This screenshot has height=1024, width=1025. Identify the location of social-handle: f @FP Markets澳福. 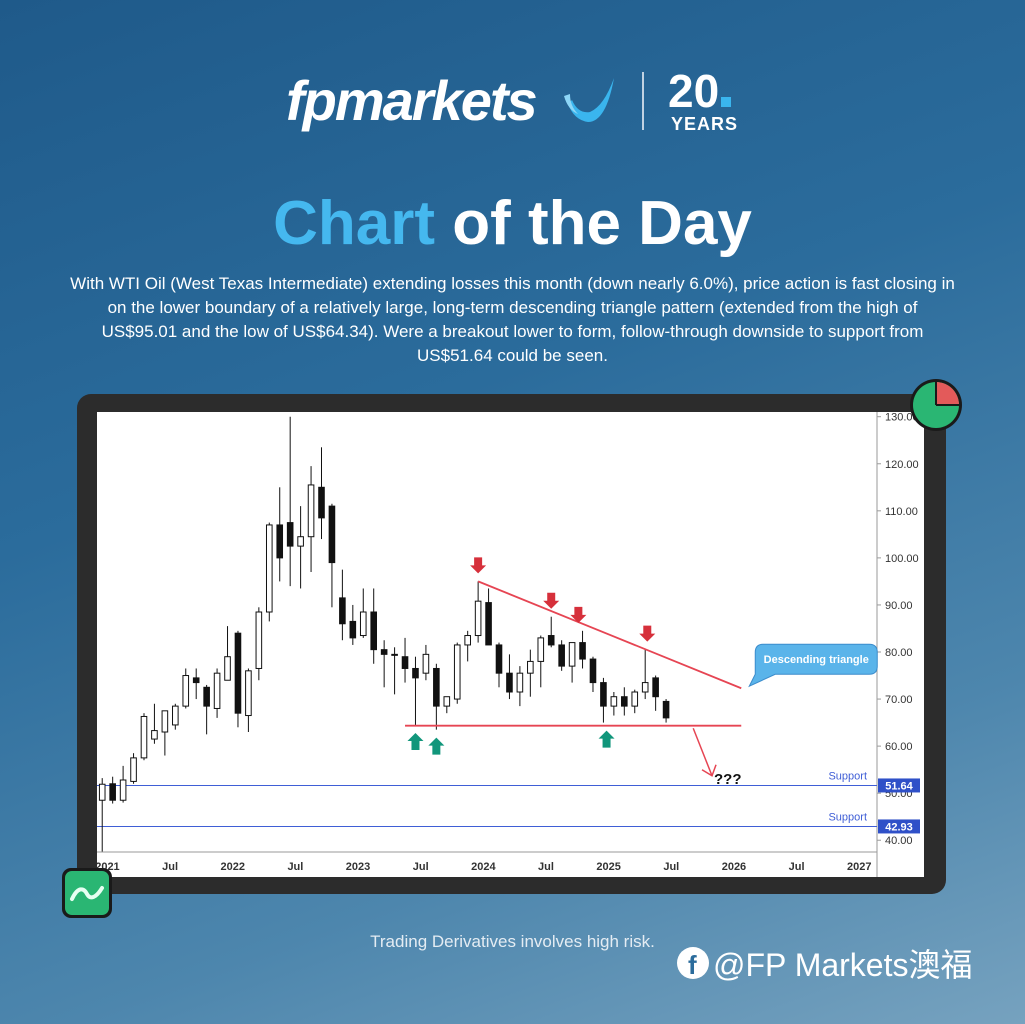
(825, 963).